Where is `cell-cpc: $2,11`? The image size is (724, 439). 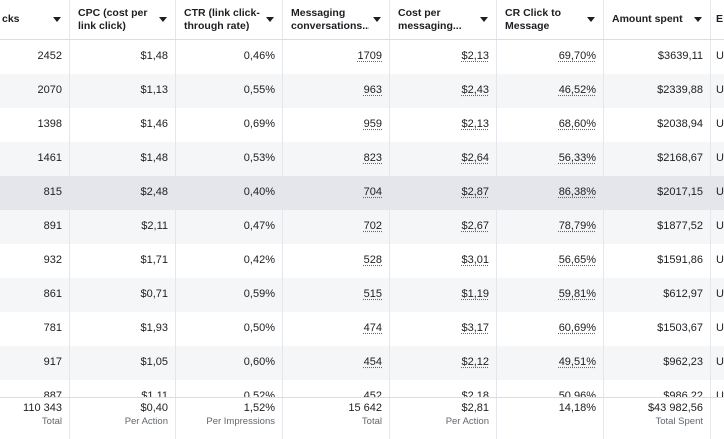 cell-cpc: $2,11 is located at coordinates (123, 227).